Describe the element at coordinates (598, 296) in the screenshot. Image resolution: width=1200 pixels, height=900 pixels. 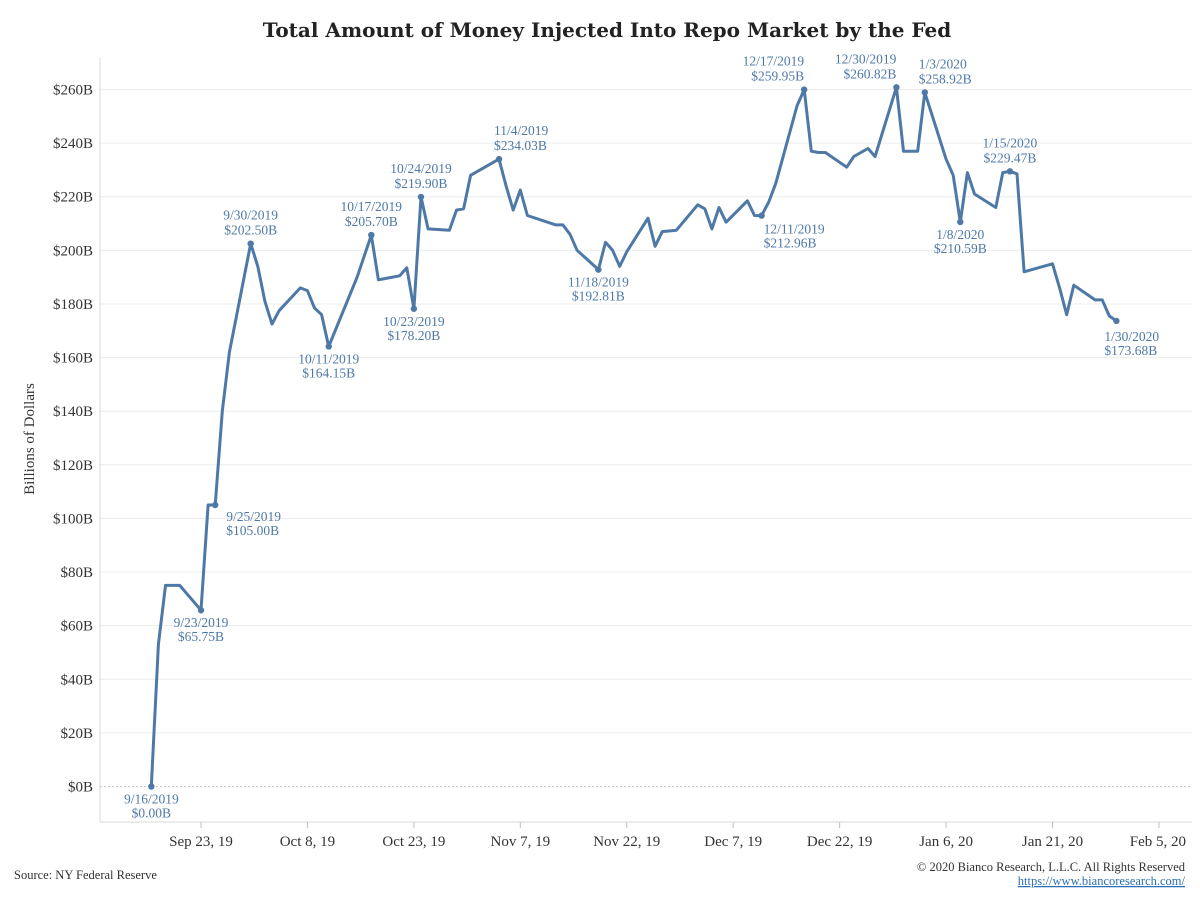
I see `annotation-value: $192.81B` at that location.